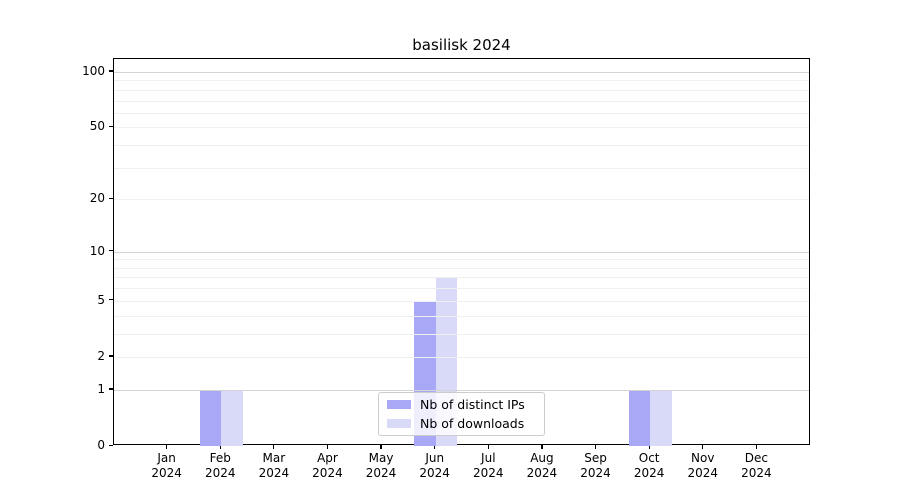 This screenshot has width=900, height=500. What do you see at coordinates (703, 458) in the screenshot?
I see `x-tick-month: Nov` at bounding box center [703, 458].